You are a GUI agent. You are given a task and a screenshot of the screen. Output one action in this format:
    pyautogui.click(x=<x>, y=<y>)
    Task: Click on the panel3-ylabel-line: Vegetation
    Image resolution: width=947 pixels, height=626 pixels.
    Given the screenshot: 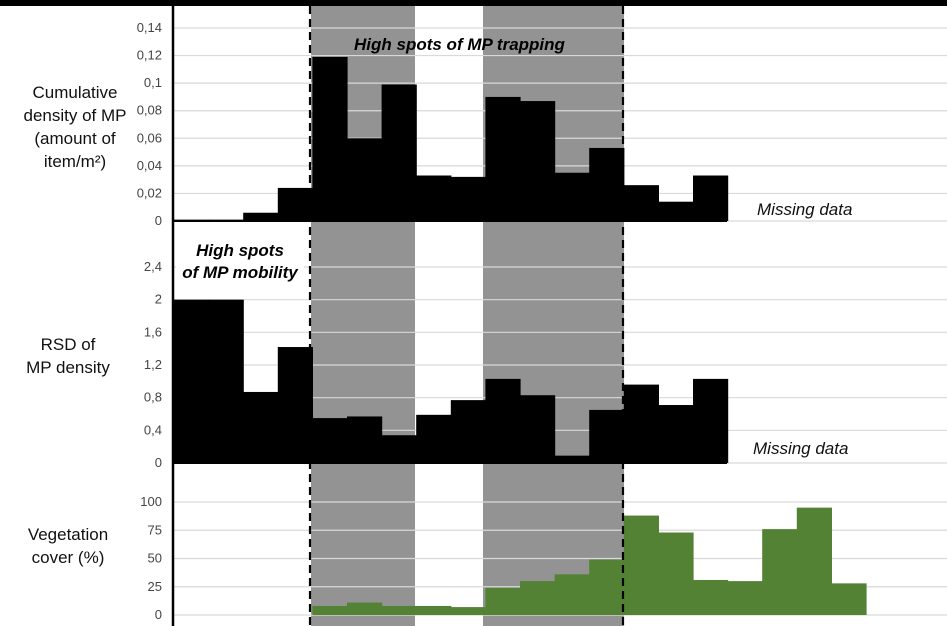 What is the action you would take?
    pyautogui.click(x=68, y=534)
    